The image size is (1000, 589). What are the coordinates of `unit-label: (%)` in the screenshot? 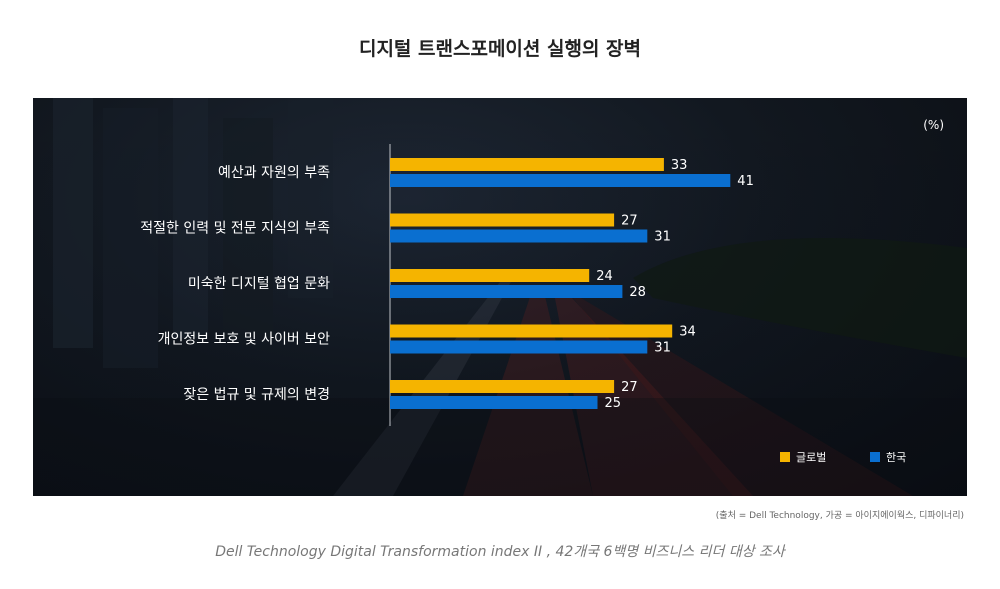 It's located at (933, 125).